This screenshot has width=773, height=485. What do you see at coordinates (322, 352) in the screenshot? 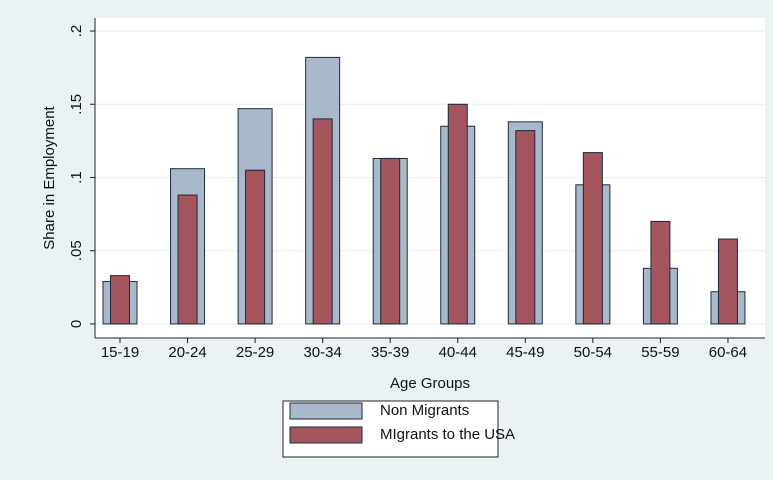
I see `x-tick-label: 30-34` at bounding box center [322, 352].